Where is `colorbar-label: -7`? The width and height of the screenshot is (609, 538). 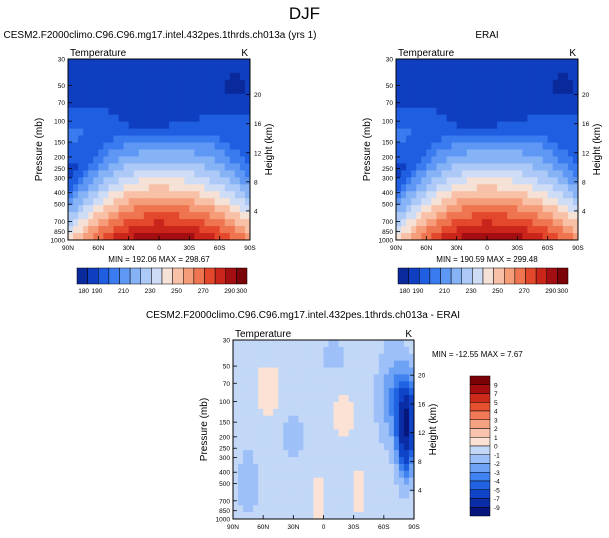 colorbar-label: -7 is located at coordinates (497, 499).